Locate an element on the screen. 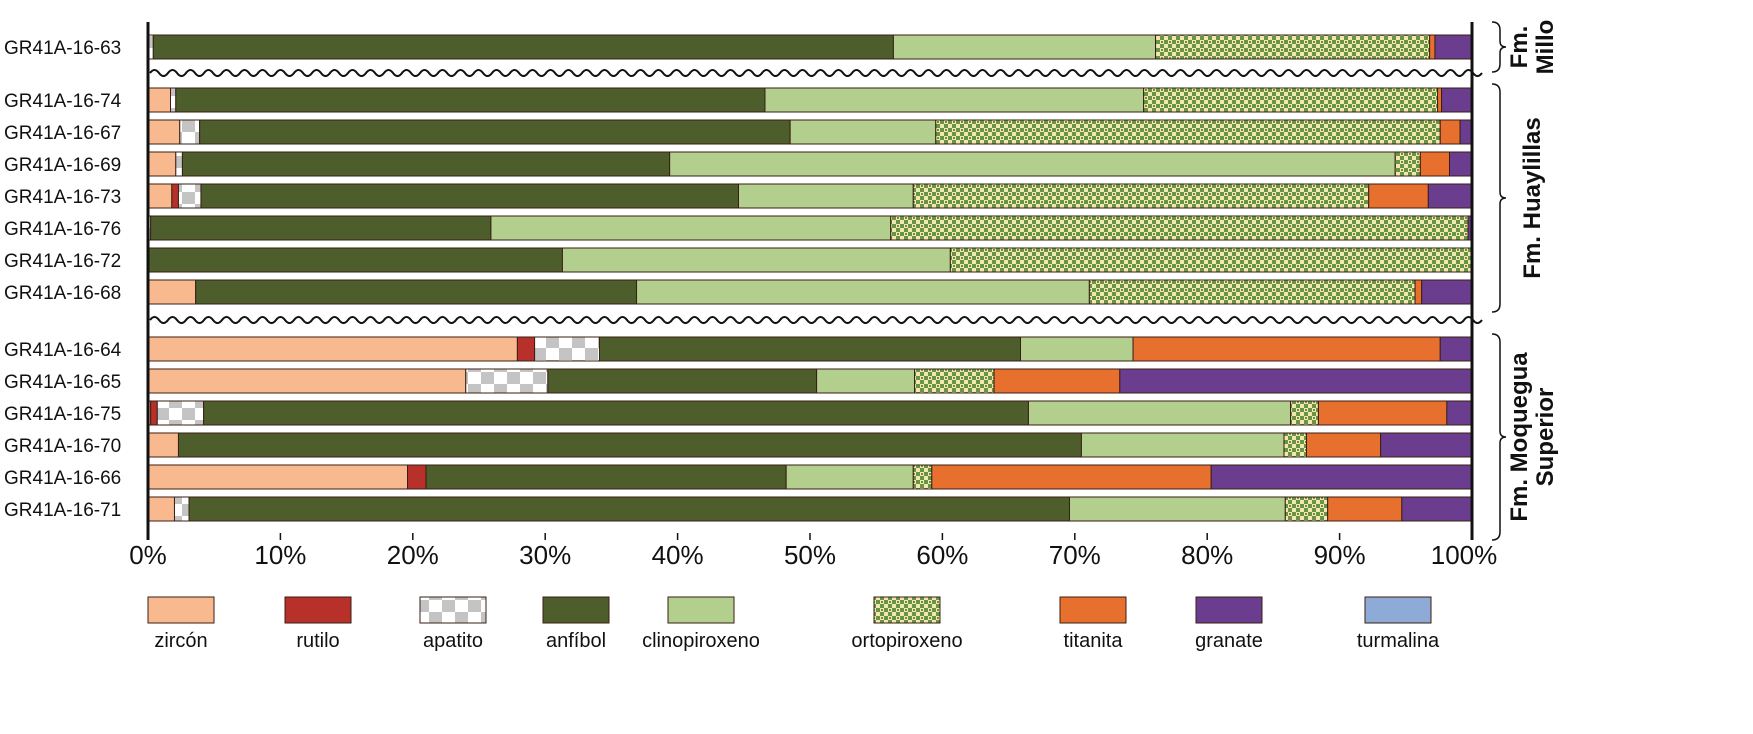  row-label: GR41A-16-63 is located at coordinates (62, 48).